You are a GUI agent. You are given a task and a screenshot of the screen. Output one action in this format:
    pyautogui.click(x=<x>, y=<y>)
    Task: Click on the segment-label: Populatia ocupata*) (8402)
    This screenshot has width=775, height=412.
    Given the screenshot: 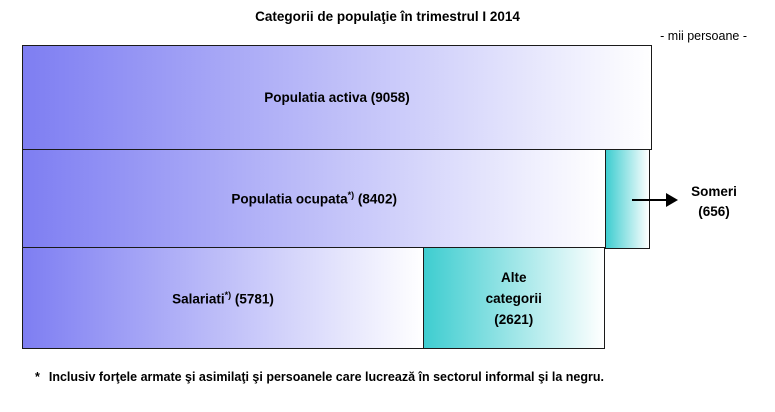 What is the action you would take?
    pyautogui.click(x=314, y=198)
    